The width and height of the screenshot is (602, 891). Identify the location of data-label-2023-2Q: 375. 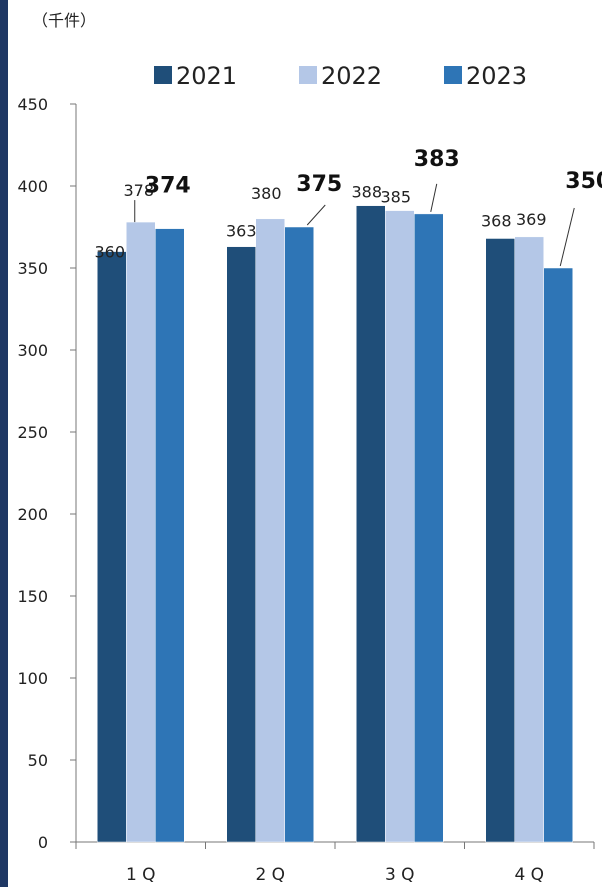
(319, 184).